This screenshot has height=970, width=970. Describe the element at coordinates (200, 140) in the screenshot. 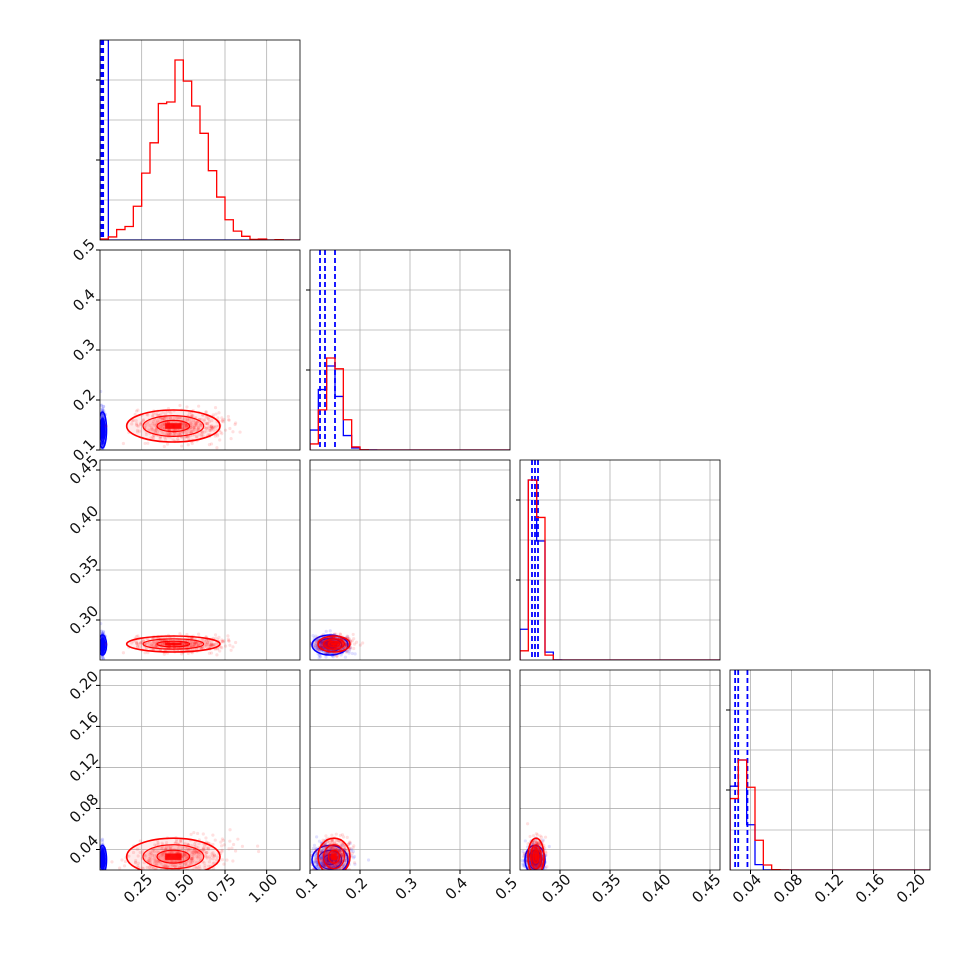

I see `gridlines` at that location.